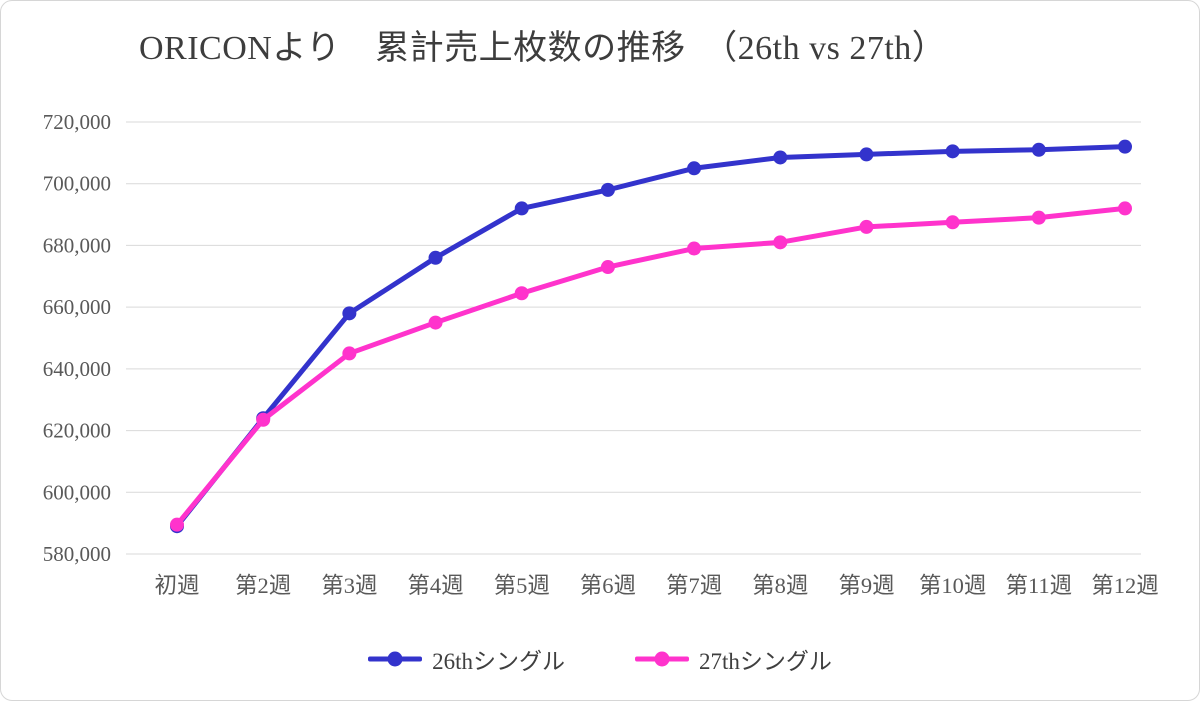  What do you see at coordinates (435, 585) in the screenshot?
I see `x-tick-label: 第4週` at bounding box center [435, 585].